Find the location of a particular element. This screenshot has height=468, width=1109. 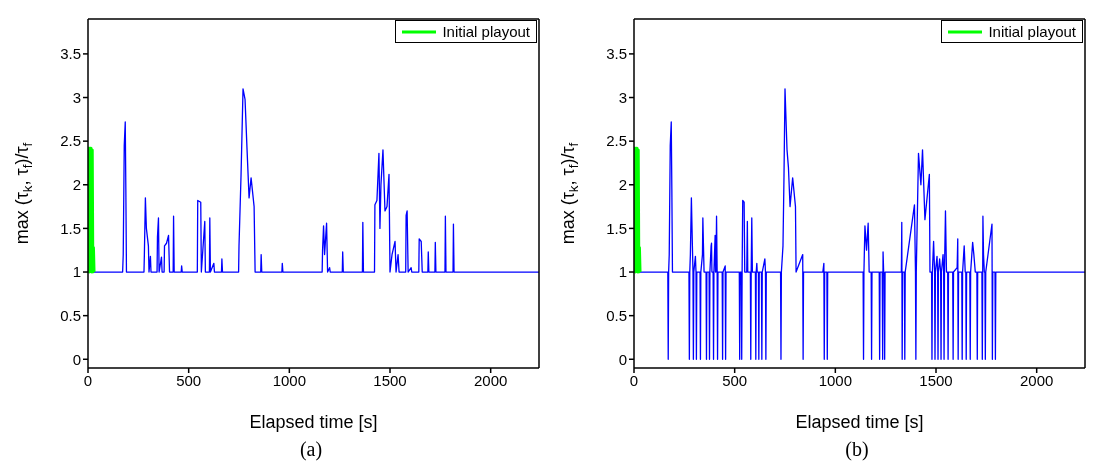

text: (a) is located at coordinates (311, 449).